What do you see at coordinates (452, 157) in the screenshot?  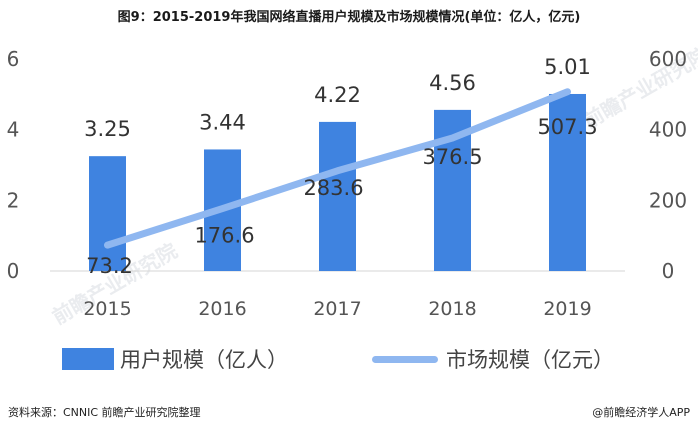 I see `line-value-label: 376.5` at bounding box center [452, 157].